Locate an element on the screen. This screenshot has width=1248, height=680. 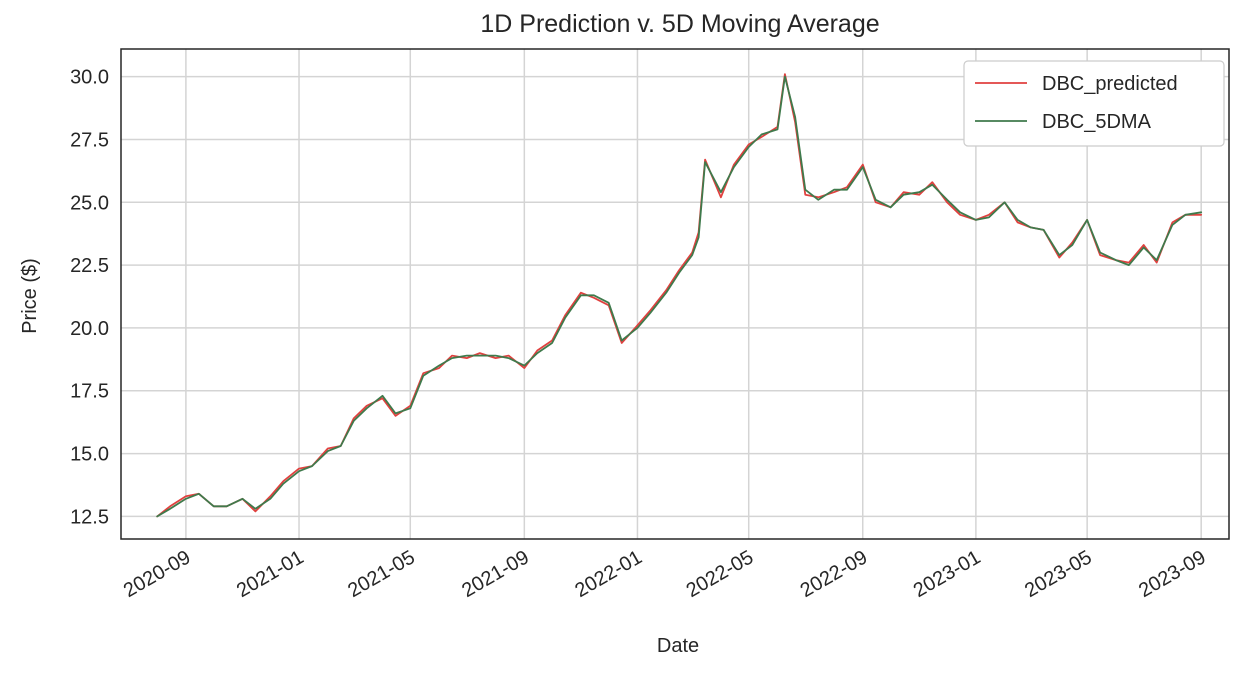
y-axis-label: Price ($) is located at coordinates (30, 296).